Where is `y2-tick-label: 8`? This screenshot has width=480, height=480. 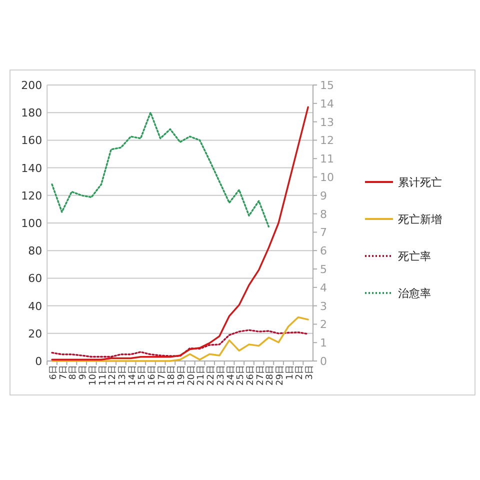 y2-tick-label: 8 is located at coordinates (323, 214).